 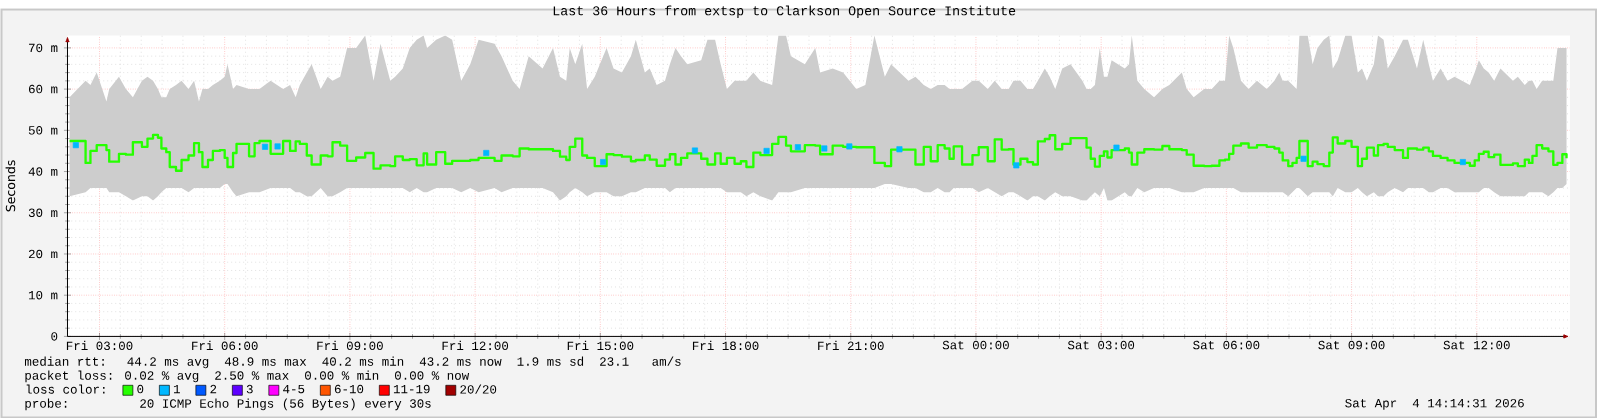 I want to click on legend-title: loss color:, so click(x=65, y=389).